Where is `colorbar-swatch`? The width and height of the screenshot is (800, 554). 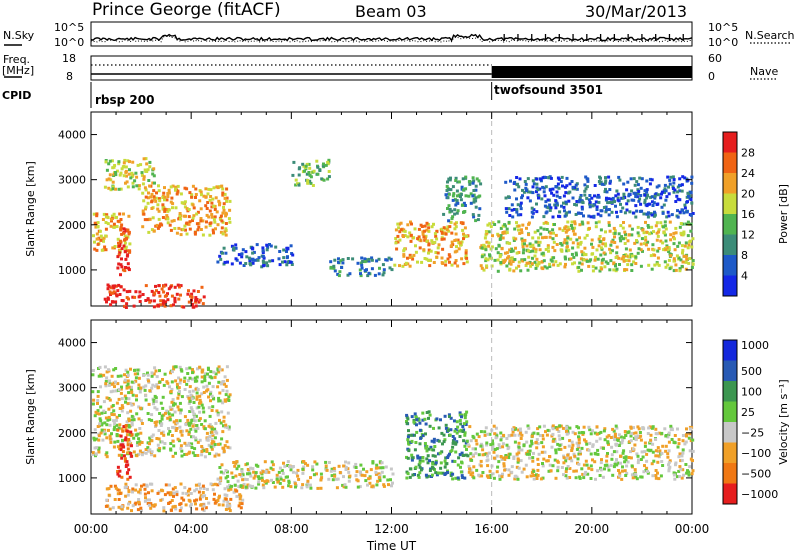 colorbar-swatch is located at coordinates (730, 224).